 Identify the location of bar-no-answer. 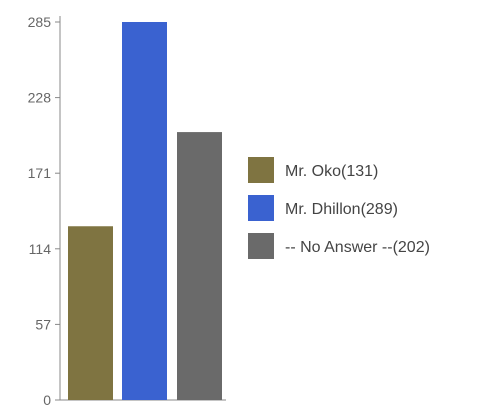
(199, 266).